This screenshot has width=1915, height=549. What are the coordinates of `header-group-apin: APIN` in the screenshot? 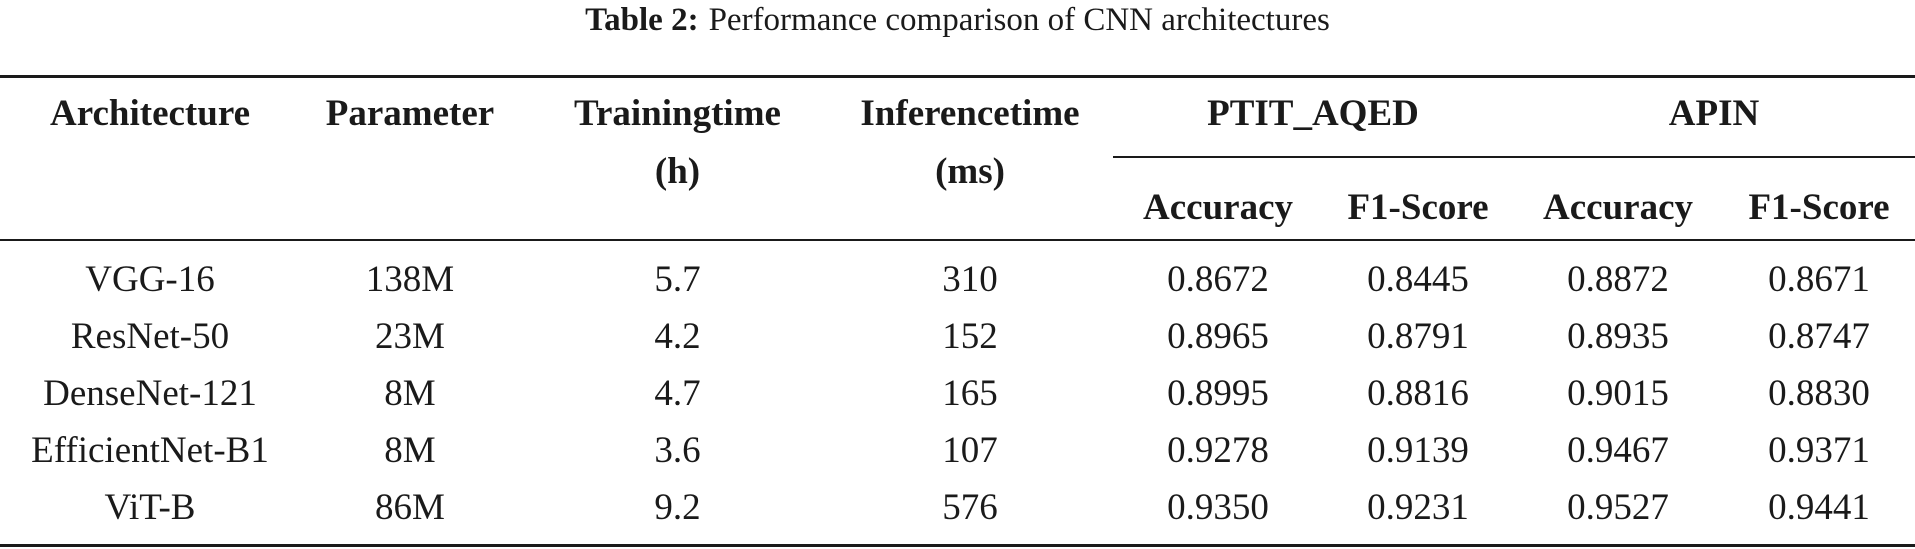 It's located at (1714, 113).